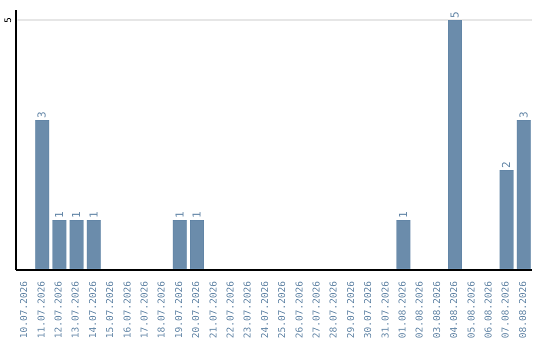 The image size is (540, 340). What do you see at coordinates (351, 309) in the screenshot?
I see `x-tick-label: 29.07.2026` at bounding box center [351, 309].